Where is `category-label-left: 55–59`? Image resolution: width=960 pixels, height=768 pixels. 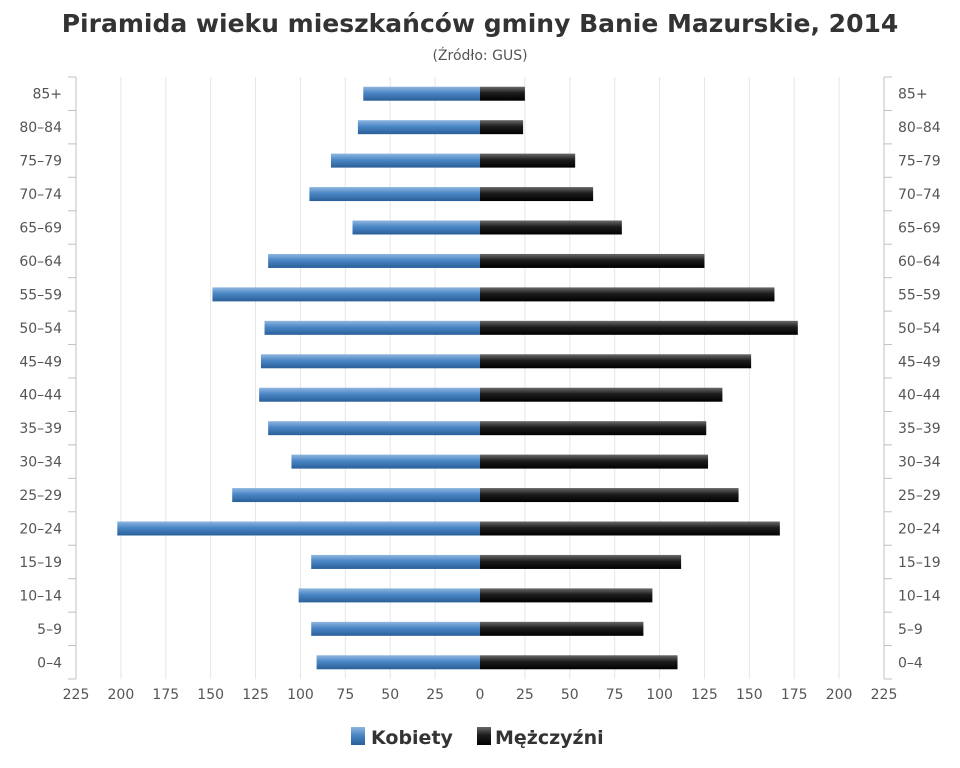
category-label-left: 55–59 is located at coordinates (40, 295).